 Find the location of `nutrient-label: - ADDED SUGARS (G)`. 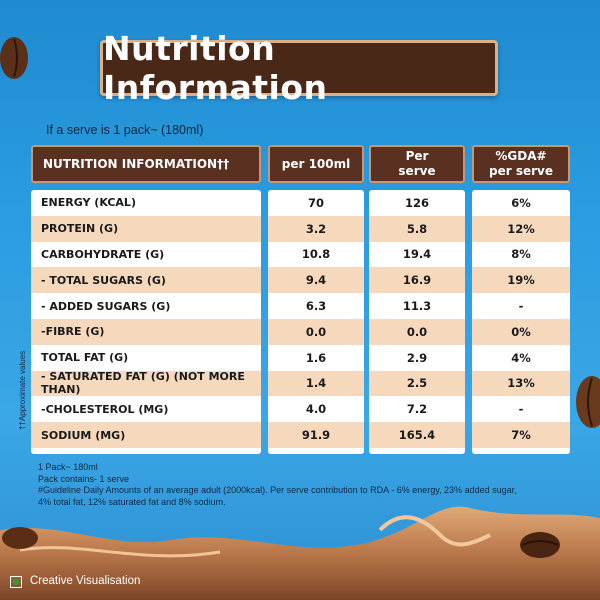

nutrient-label: - ADDED SUGARS (G) is located at coordinates (106, 306).